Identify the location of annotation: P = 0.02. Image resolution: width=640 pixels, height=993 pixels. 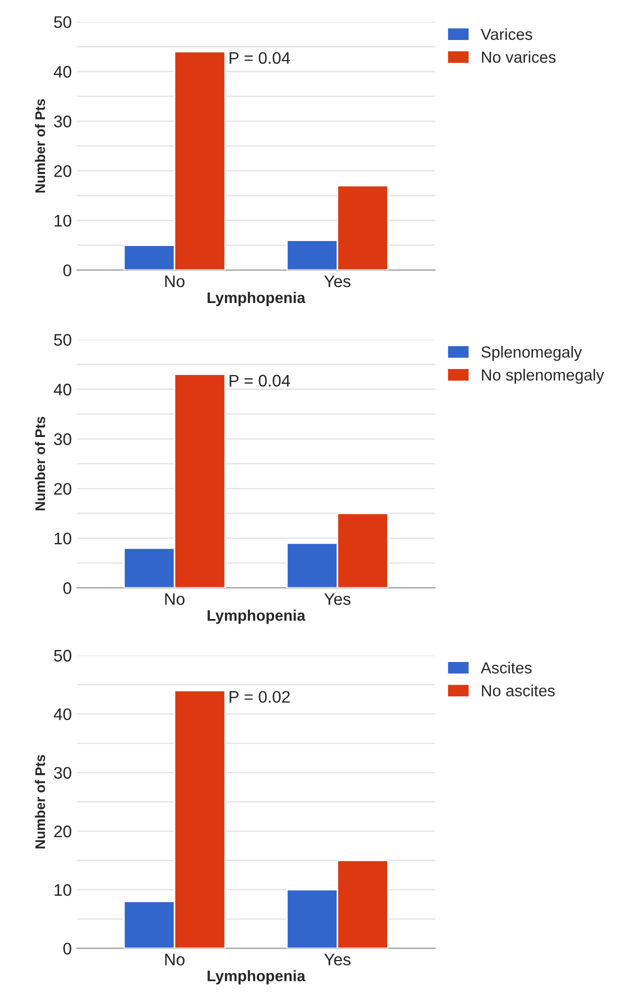
(260, 696).